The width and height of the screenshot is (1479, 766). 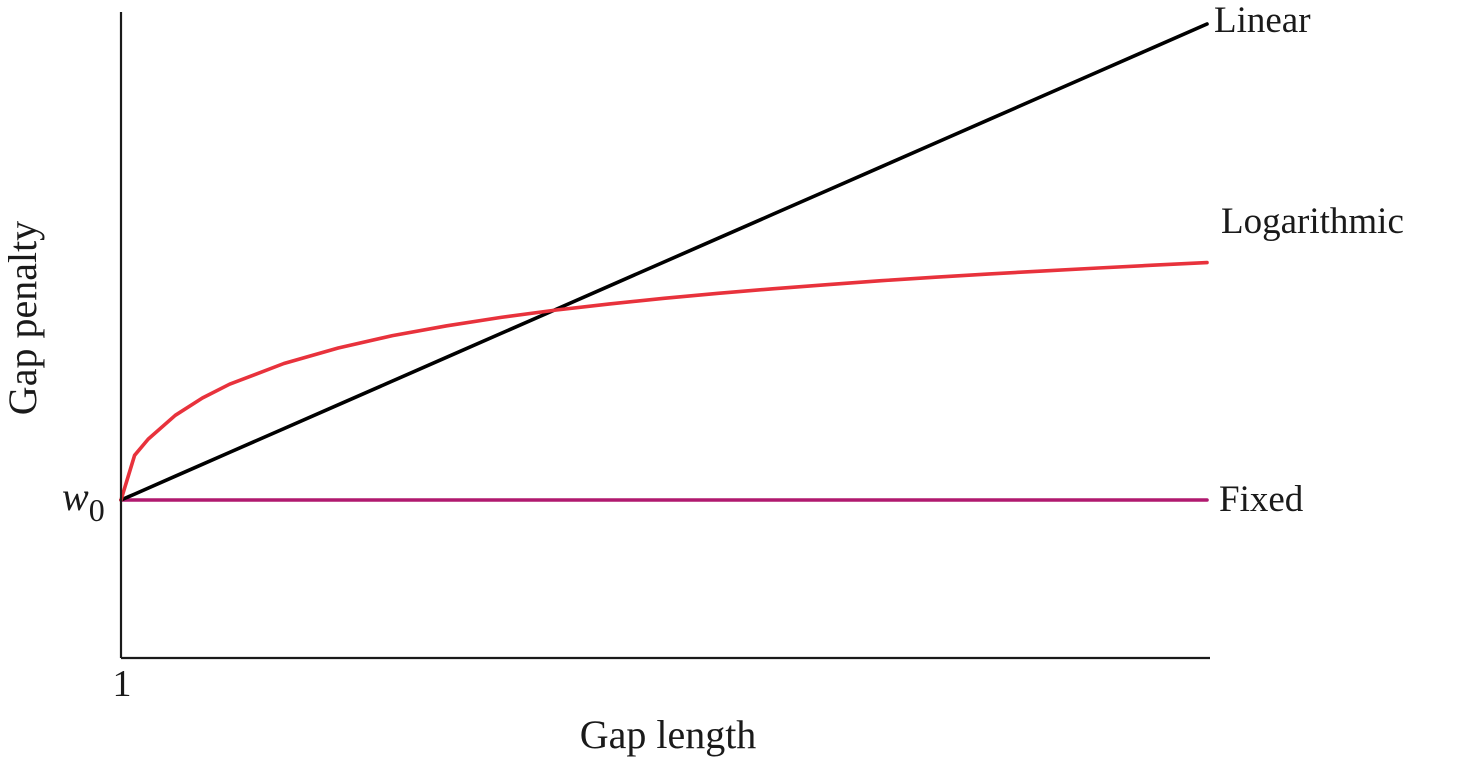 What do you see at coordinates (122, 684) in the screenshot?
I see `x-tick-label: 1` at bounding box center [122, 684].